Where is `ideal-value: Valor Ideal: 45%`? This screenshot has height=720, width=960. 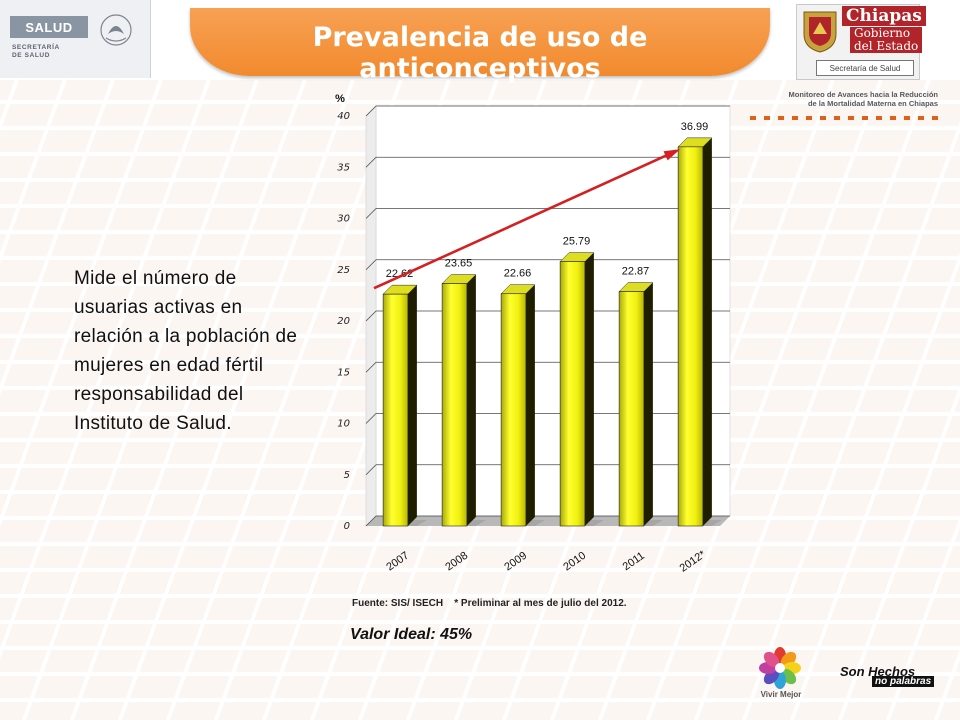
ideal-value: Valor Ideal: 45% is located at coordinates (411, 634).